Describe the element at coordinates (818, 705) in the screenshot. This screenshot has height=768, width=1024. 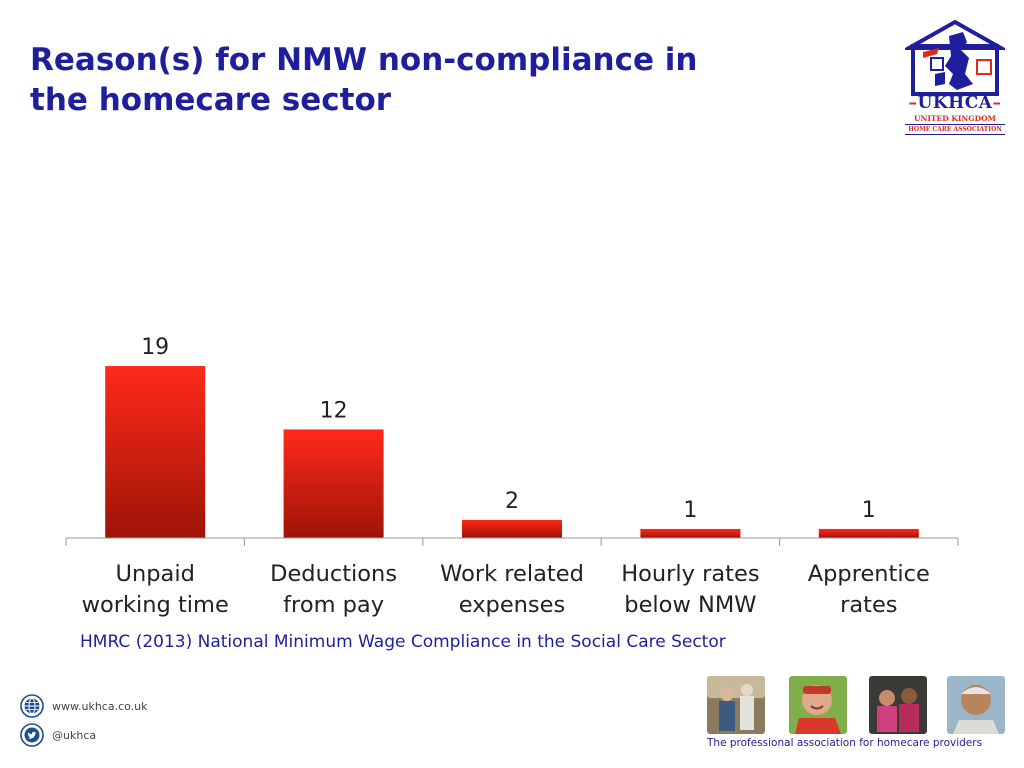
I see `photo-smiling-man` at that location.